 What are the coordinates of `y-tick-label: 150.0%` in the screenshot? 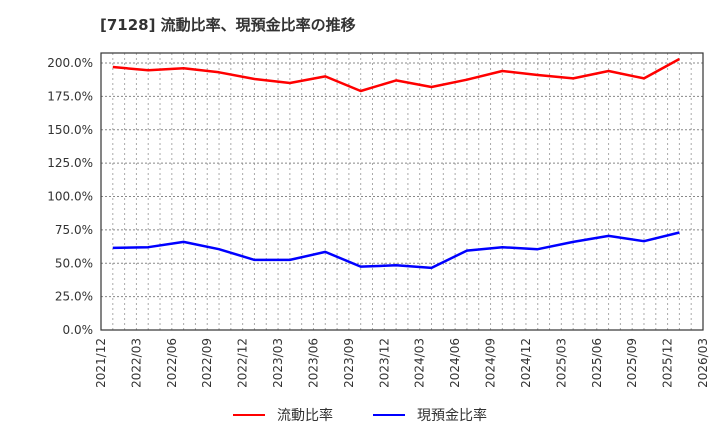 It's located at (70, 130).